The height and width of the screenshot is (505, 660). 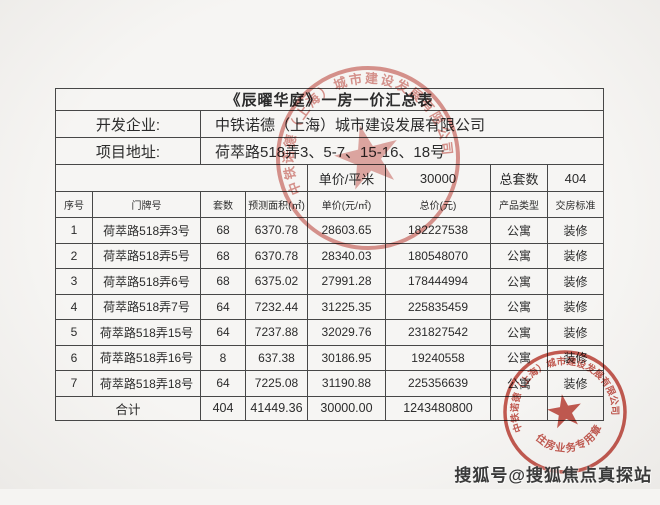 What do you see at coordinates (519, 204) in the screenshot?
I see `col-header-product-type: 产品类型` at bounding box center [519, 204].